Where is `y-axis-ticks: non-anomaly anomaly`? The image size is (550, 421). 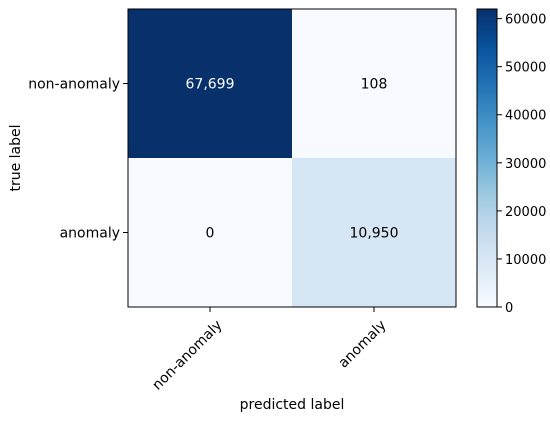
y-axis-ticks: non-anomaly anomaly is located at coordinates (78, 159).